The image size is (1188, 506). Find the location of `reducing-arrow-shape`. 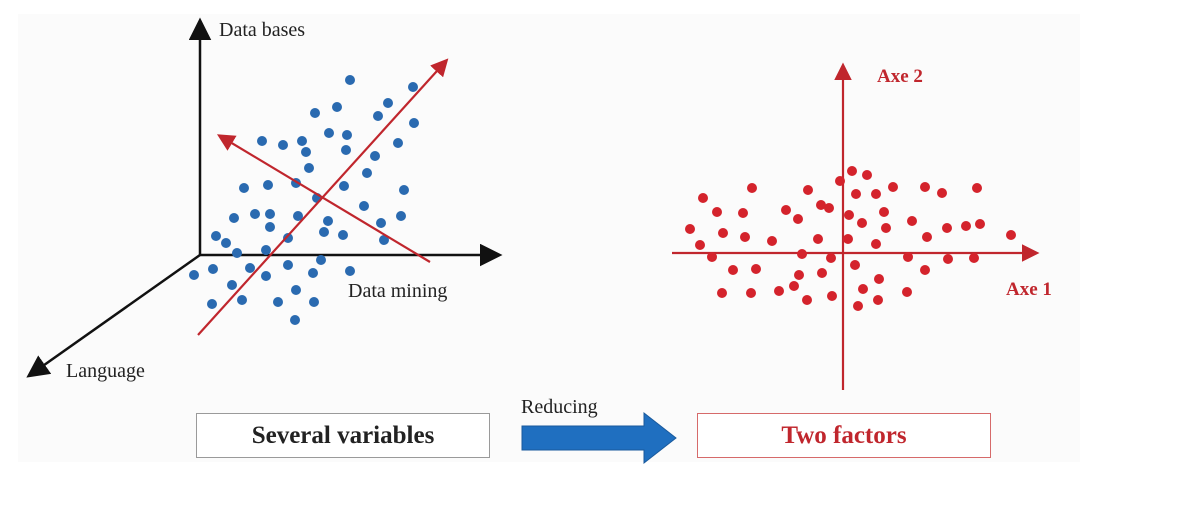

reducing-arrow-shape is located at coordinates (599, 438).